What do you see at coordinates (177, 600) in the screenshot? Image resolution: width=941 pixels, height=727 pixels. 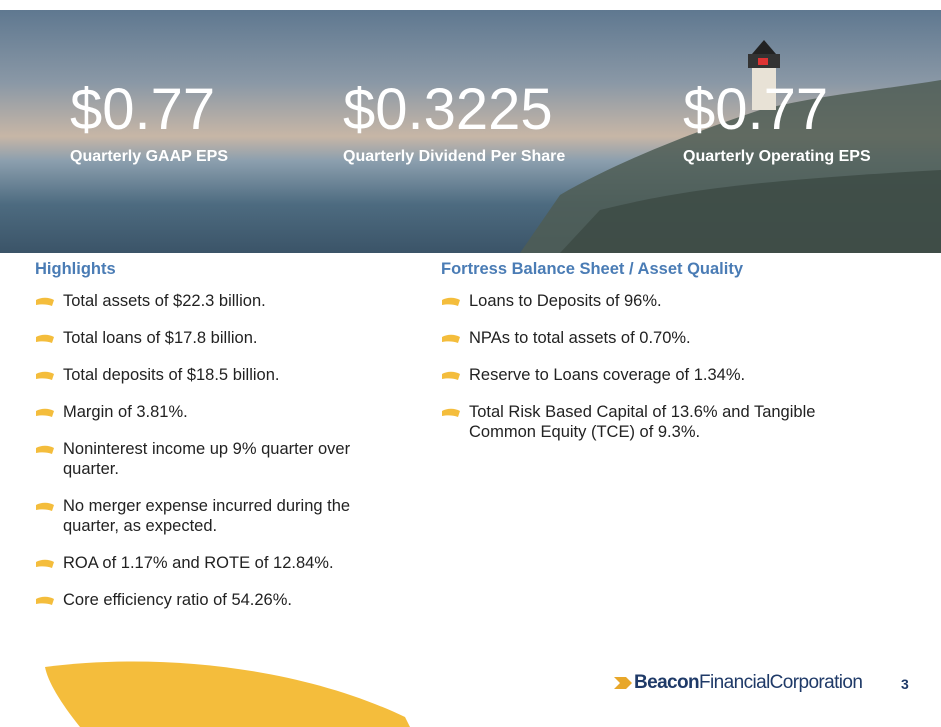 I see `bullet-text: Core efficiency ratio of 54.26%.` at bounding box center [177, 600].